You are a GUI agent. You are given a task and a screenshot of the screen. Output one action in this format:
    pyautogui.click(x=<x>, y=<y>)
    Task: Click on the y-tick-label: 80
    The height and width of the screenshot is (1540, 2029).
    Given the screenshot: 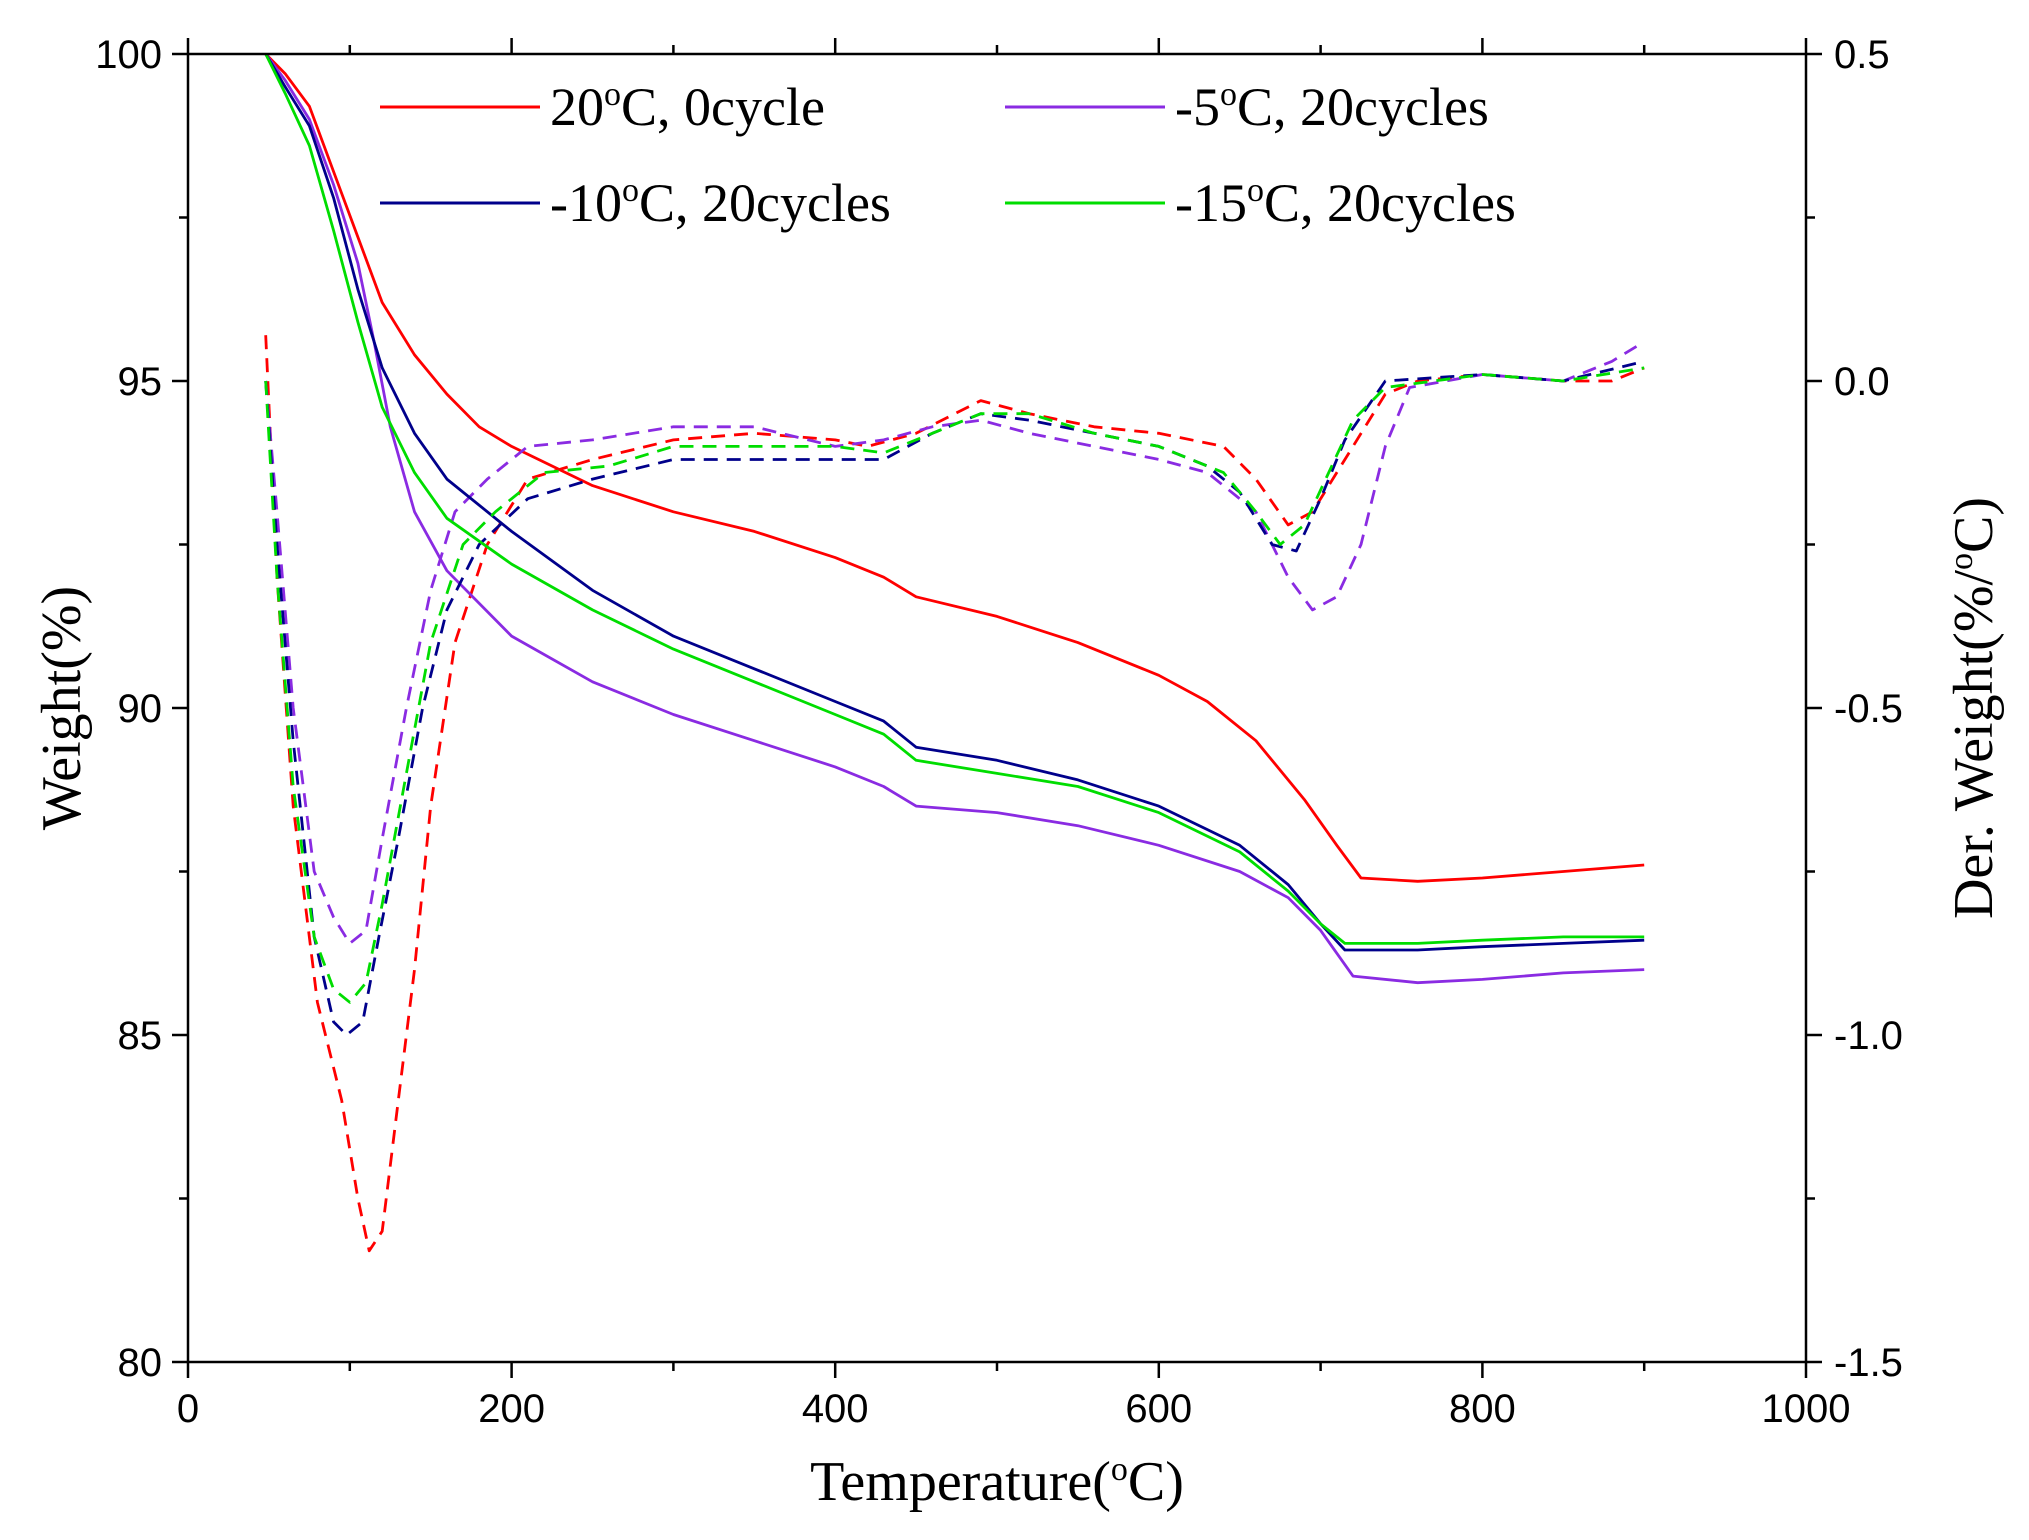 What is the action you would take?
    pyautogui.click(x=140, y=1363)
    